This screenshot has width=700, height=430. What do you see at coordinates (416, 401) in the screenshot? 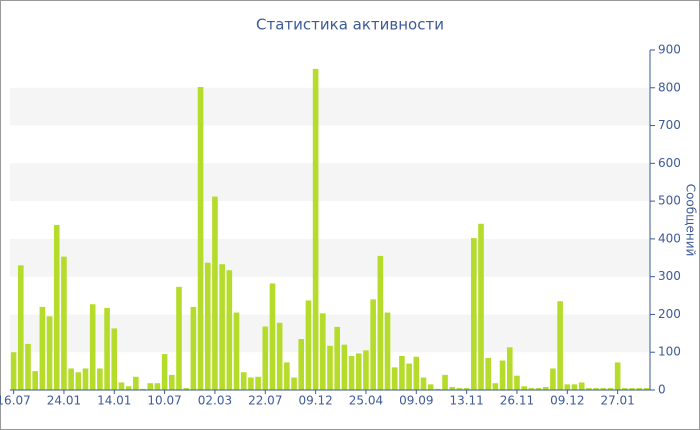
I see `x-tick-label: 09.09` at bounding box center [416, 401].